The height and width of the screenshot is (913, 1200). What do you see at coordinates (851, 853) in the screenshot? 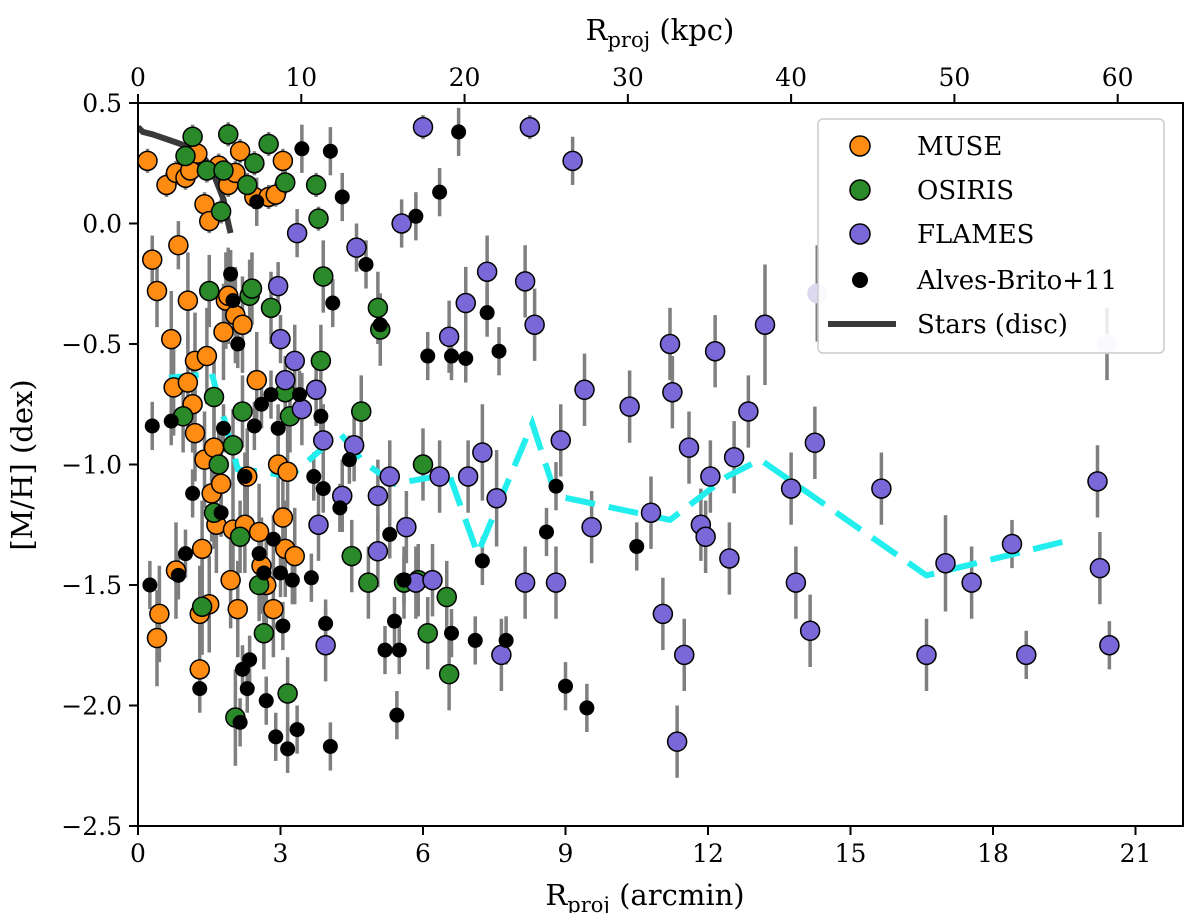
I see `x-tick-label: 15` at bounding box center [851, 853].